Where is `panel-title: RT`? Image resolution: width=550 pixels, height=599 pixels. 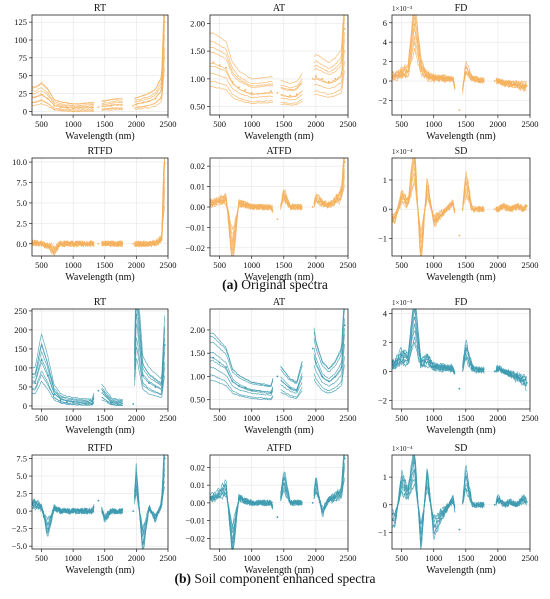 panel-title: RT is located at coordinates (100, 302).